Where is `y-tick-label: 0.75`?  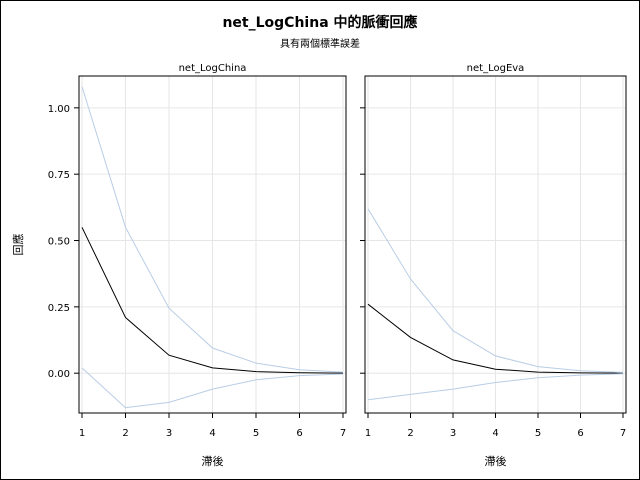 y-tick-label: 0.75 is located at coordinates (59, 175).